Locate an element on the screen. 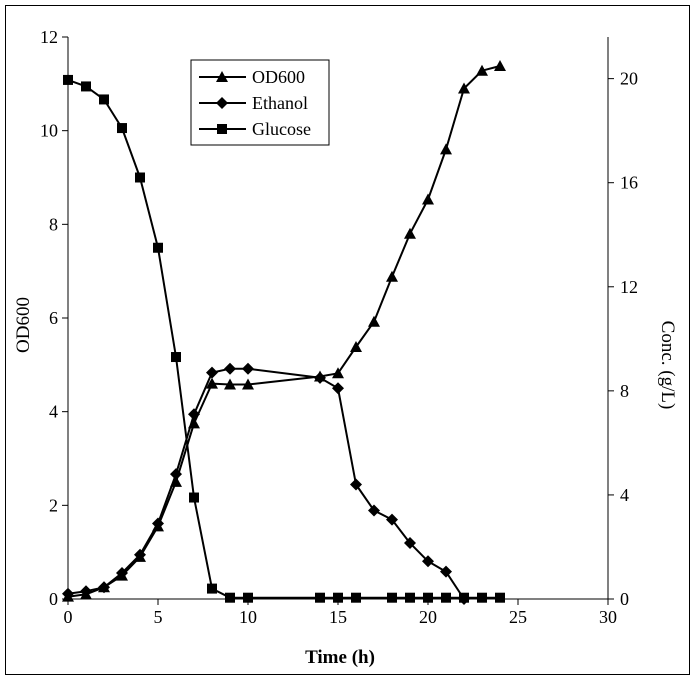 The image size is (698, 681). y-right-tick-label: 12 is located at coordinates (629, 287).